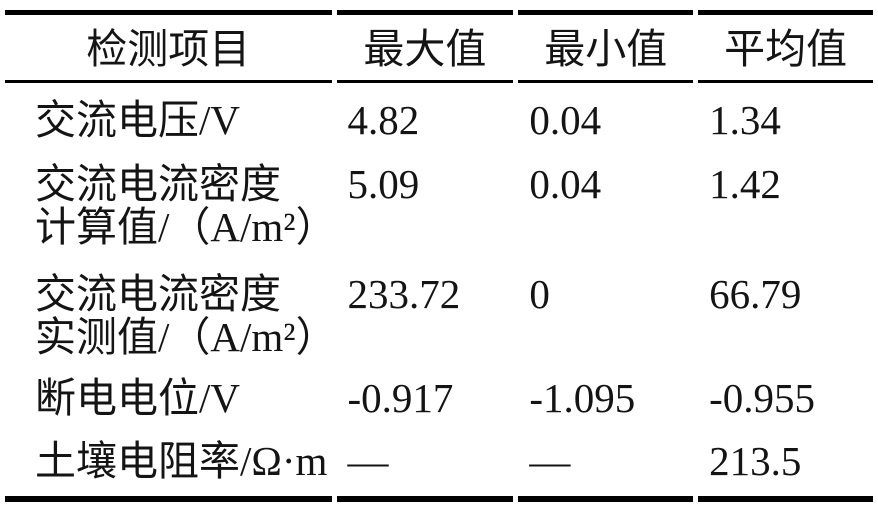 This screenshot has width=878, height=513. What do you see at coordinates (181, 462) in the screenshot?
I see `item-label: 土壤电阻率/Ω·m` at bounding box center [181, 462].